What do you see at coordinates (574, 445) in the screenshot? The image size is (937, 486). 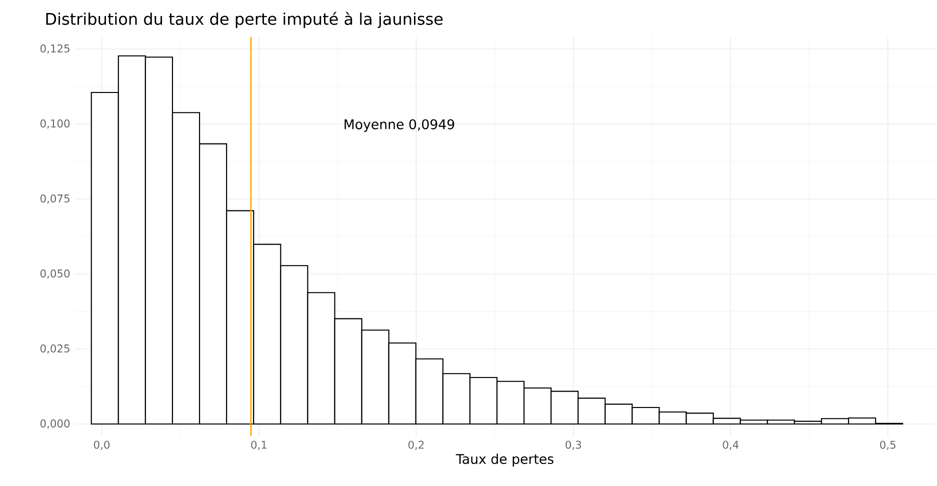 I see `x-tick-label: 0,3` at bounding box center [574, 445].